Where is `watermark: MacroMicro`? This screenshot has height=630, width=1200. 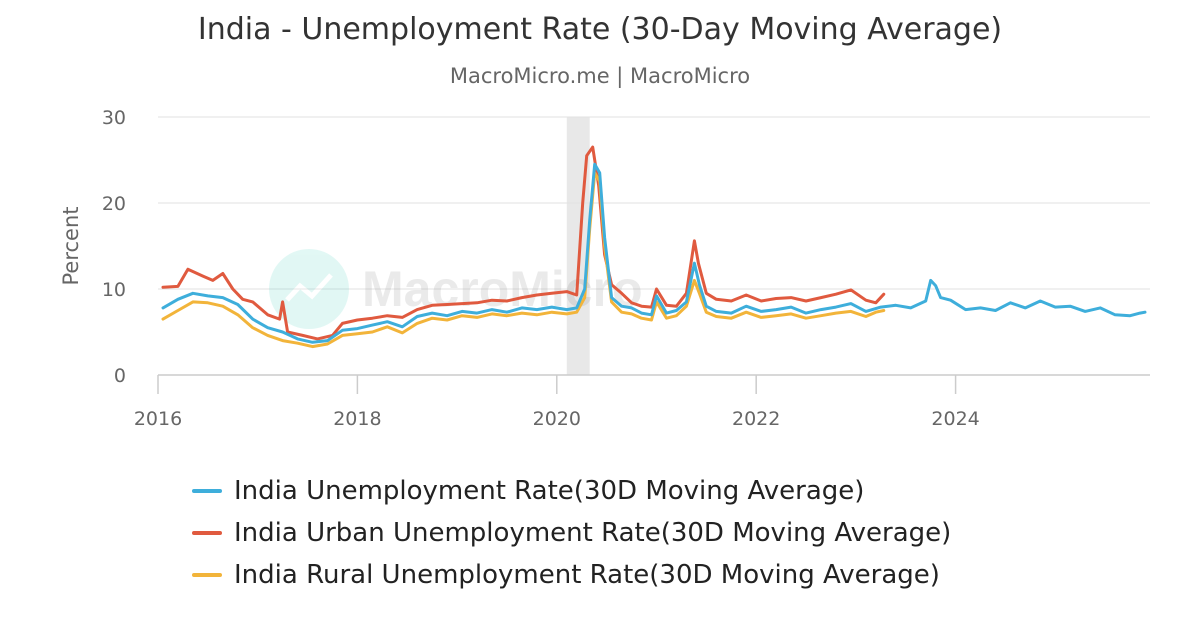 watermark: MacroMicro is located at coordinates (456, 289).